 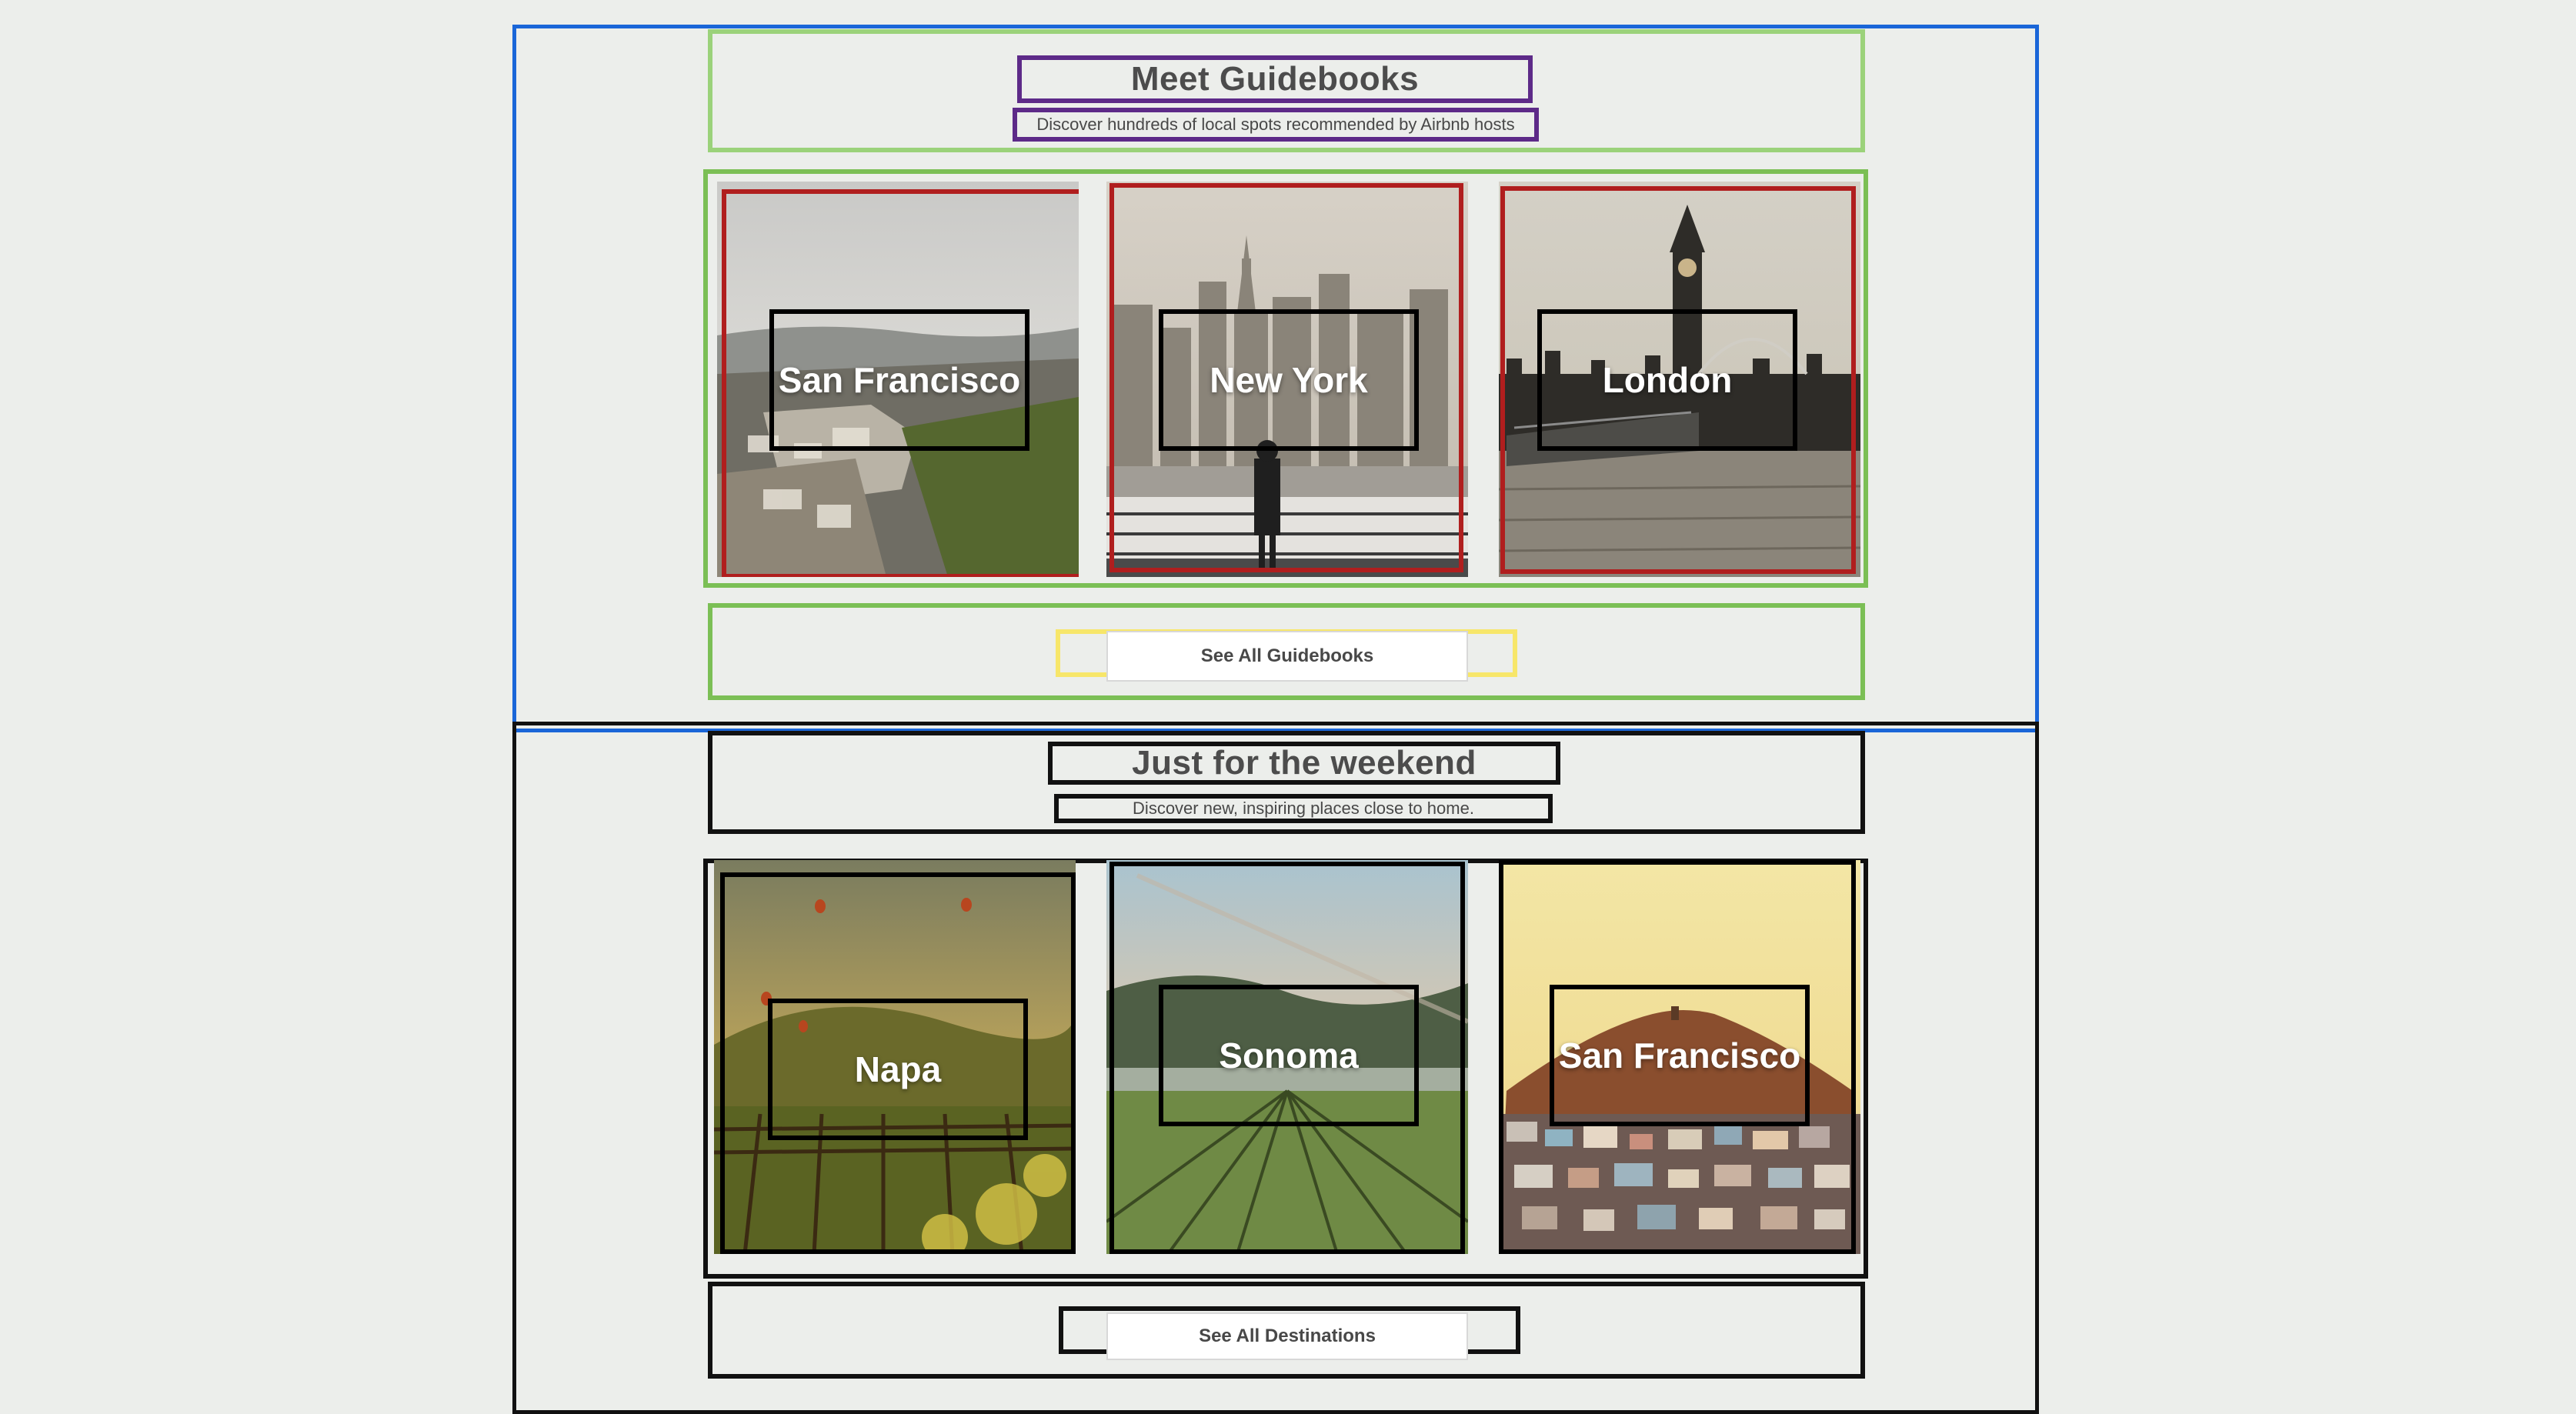 What do you see at coordinates (1304, 763) in the screenshot?
I see `weekend-title: Just for the weekend` at bounding box center [1304, 763].